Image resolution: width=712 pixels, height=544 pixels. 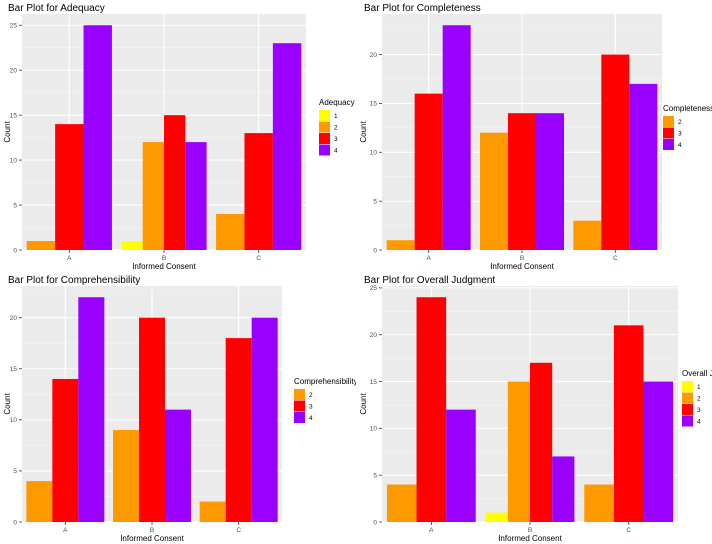 What do you see at coordinates (56, 8) in the screenshot?
I see `chart-title: Bar Plot for Adequacy` at bounding box center [56, 8].